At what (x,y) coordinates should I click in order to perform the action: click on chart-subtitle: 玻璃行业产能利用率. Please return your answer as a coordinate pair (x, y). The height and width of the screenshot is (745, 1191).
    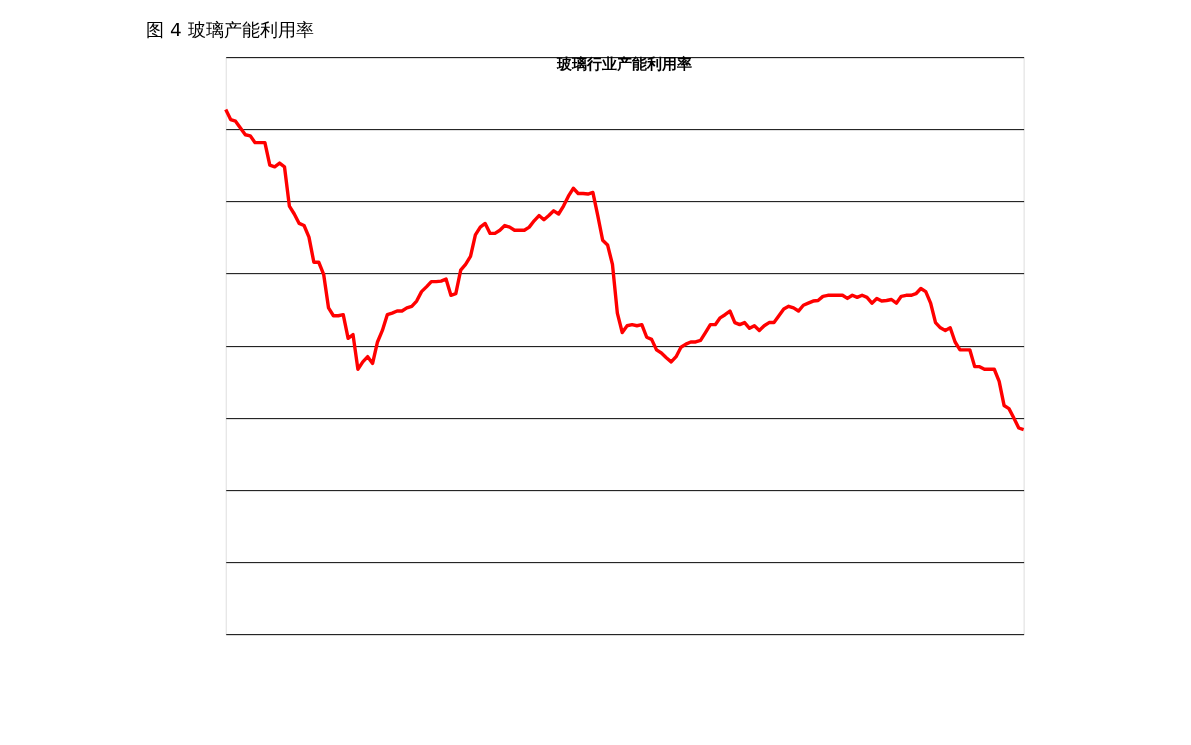
    Looking at the image, I should click on (624, 63).